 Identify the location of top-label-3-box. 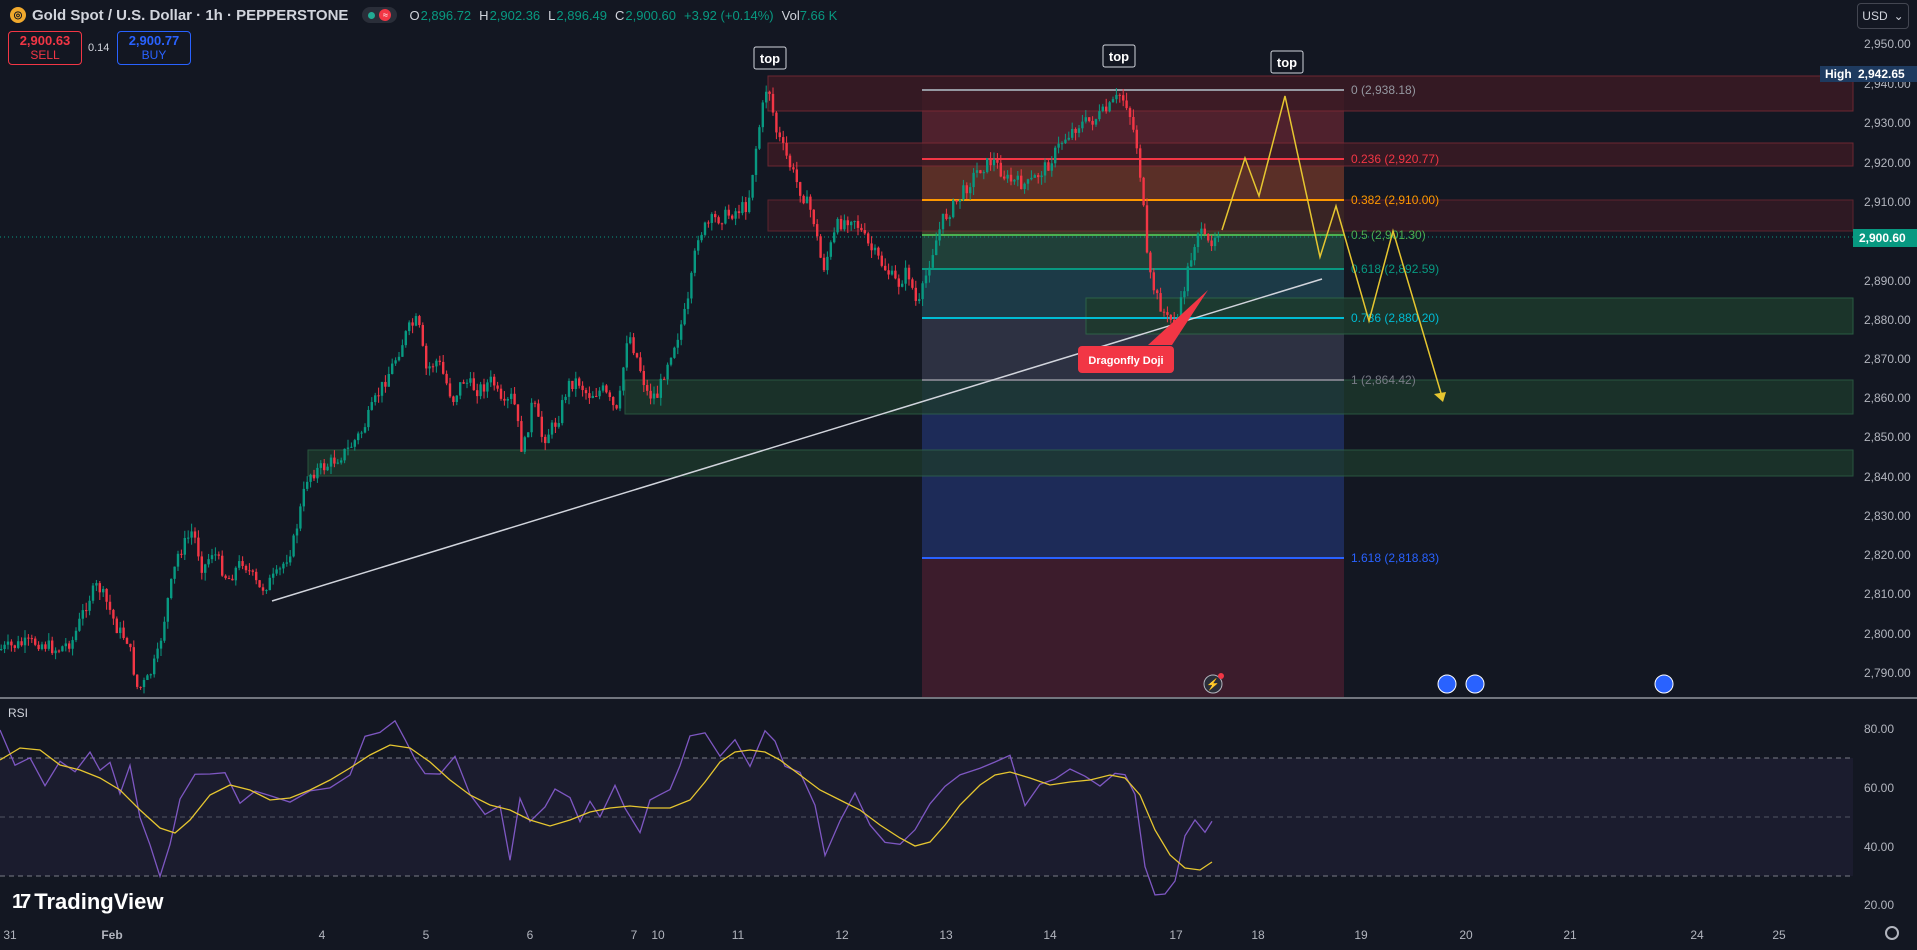
(1287, 62).